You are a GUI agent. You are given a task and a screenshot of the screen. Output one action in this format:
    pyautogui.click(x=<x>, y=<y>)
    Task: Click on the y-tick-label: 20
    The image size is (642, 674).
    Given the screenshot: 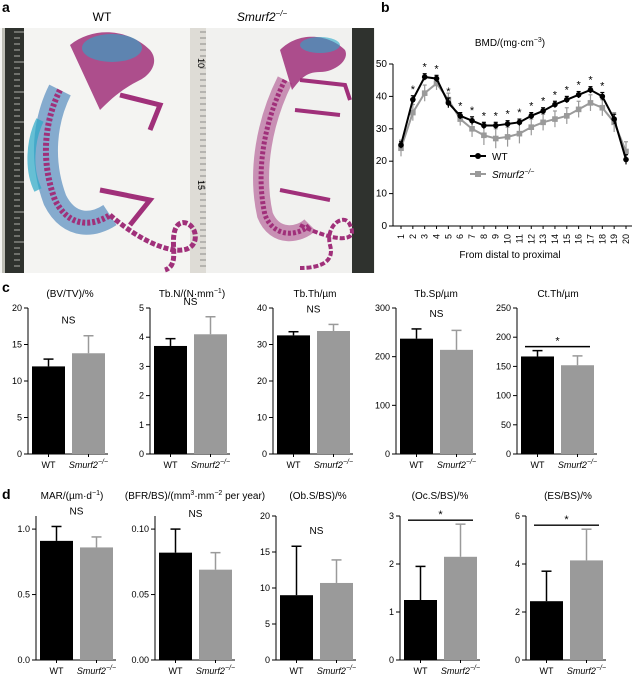 What is the action you would take?
    pyautogui.click(x=265, y=516)
    